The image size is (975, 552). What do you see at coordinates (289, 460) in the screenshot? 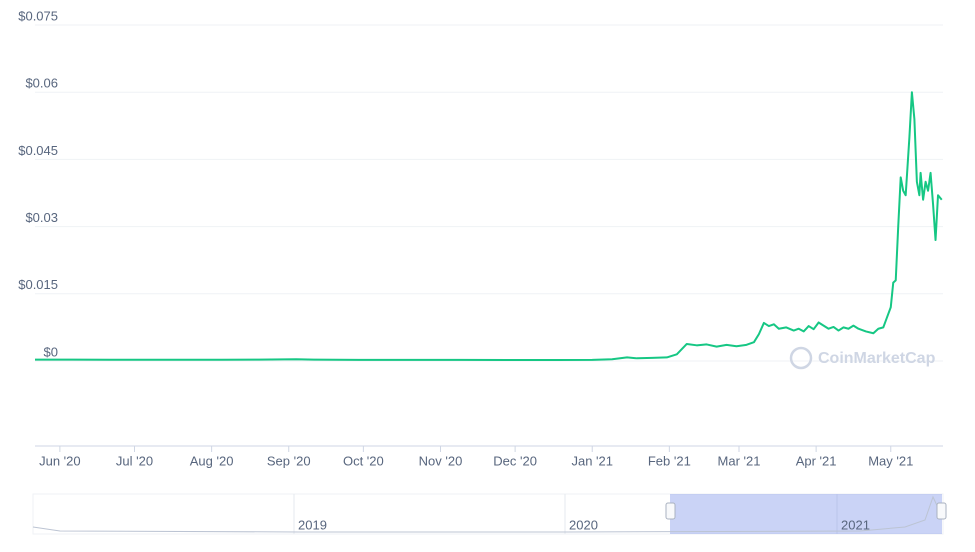
I see `x-tick-label: Sep '20` at bounding box center [289, 460].